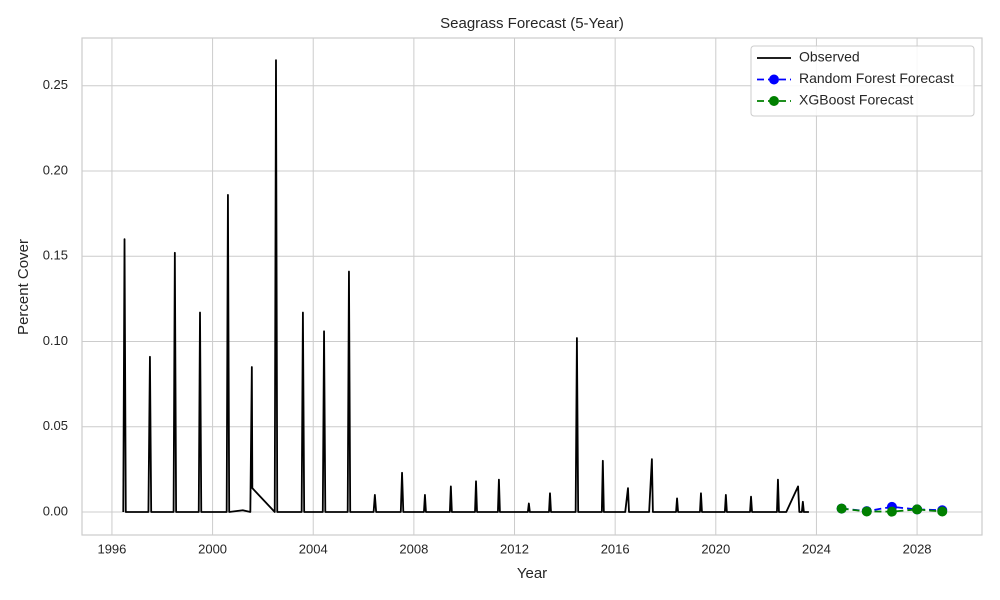 This screenshot has height=600, width=1000. What do you see at coordinates (313, 548) in the screenshot?
I see `x-tick-label: 2004` at bounding box center [313, 548].